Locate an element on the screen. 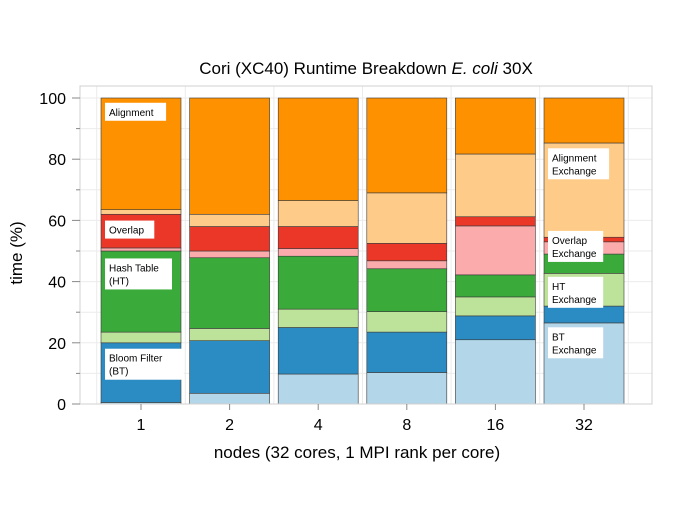 The image size is (677, 523). annotation-text: BT is located at coordinates (558, 337).